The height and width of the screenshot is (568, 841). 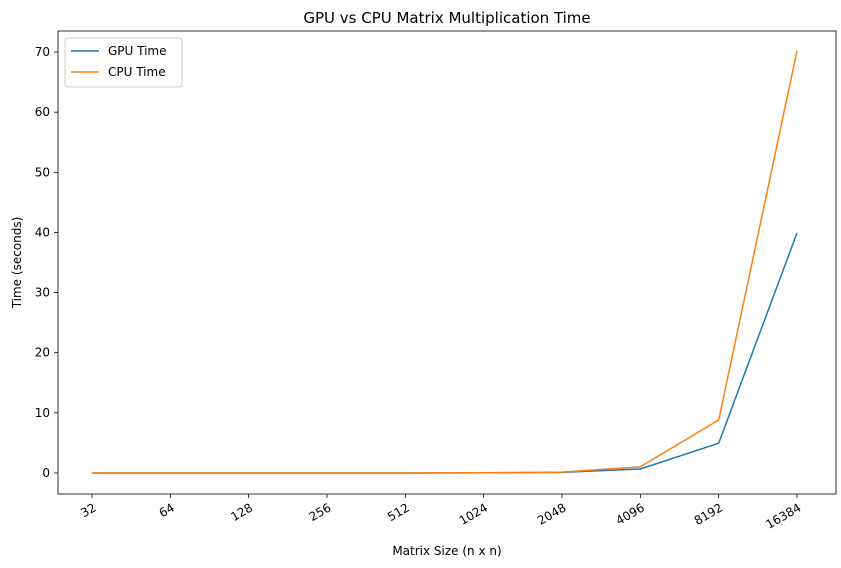 I want to click on x-tick-label: 64, so click(x=167, y=510).